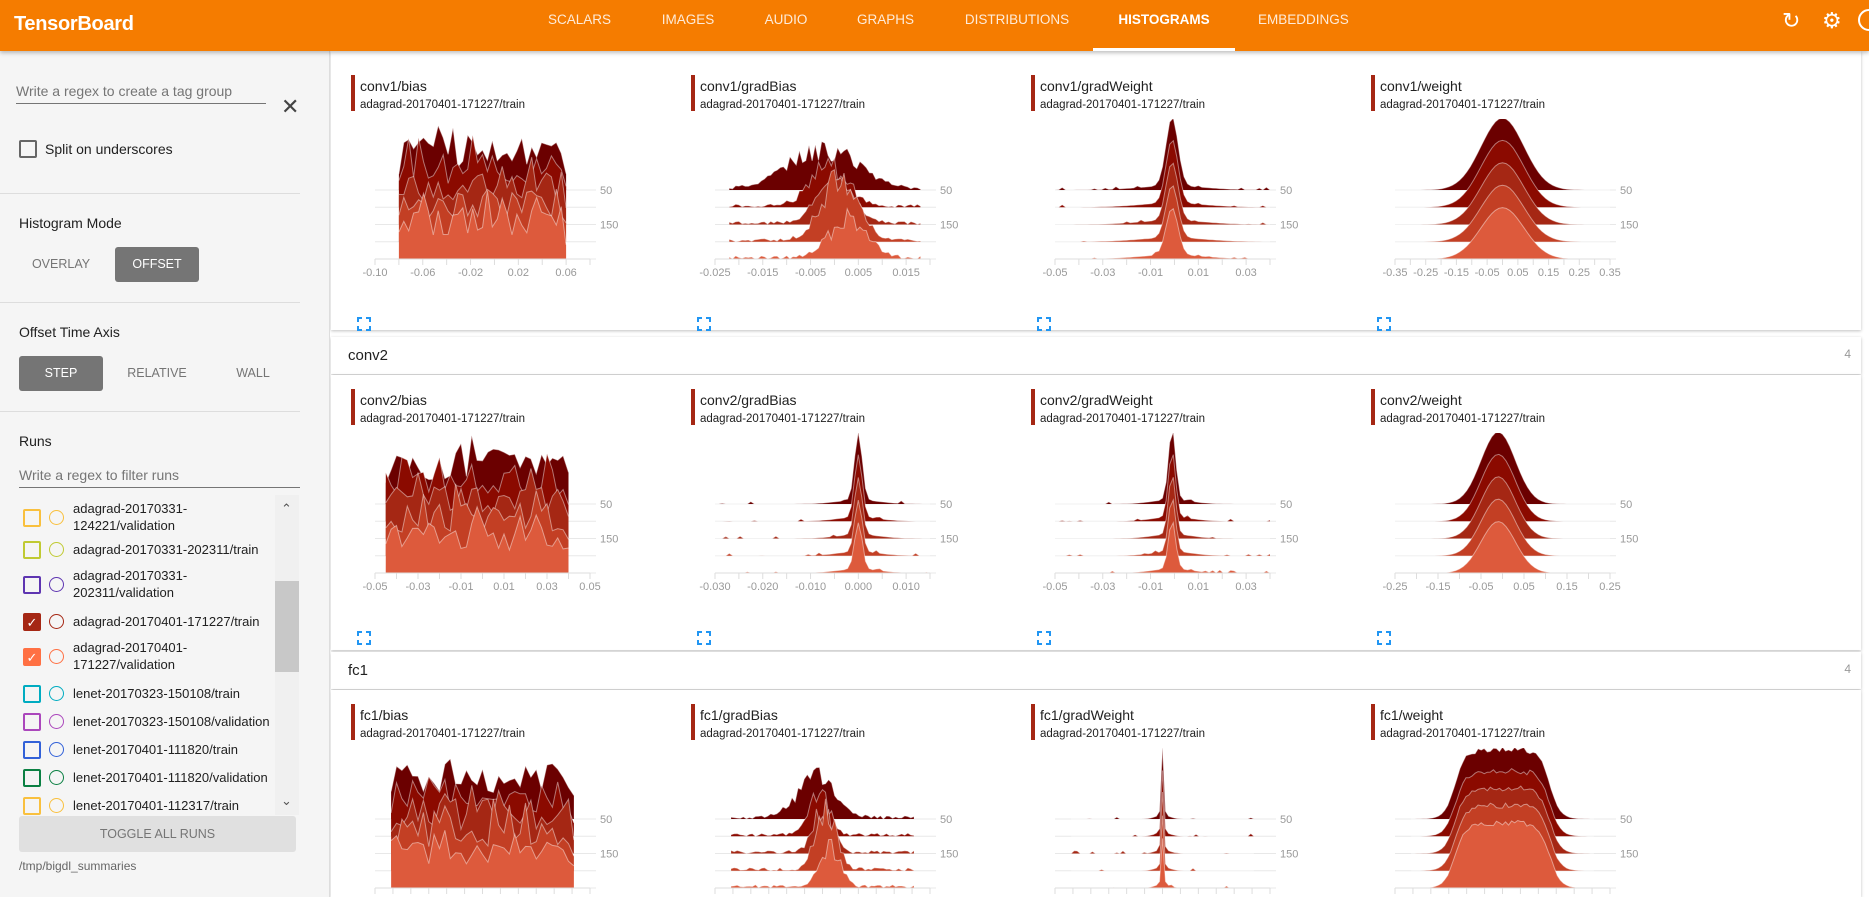 This screenshot has width=1869, height=897. What do you see at coordinates (157, 373) in the screenshot?
I see `relative-button: RELATIVE` at bounding box center [157, 373].